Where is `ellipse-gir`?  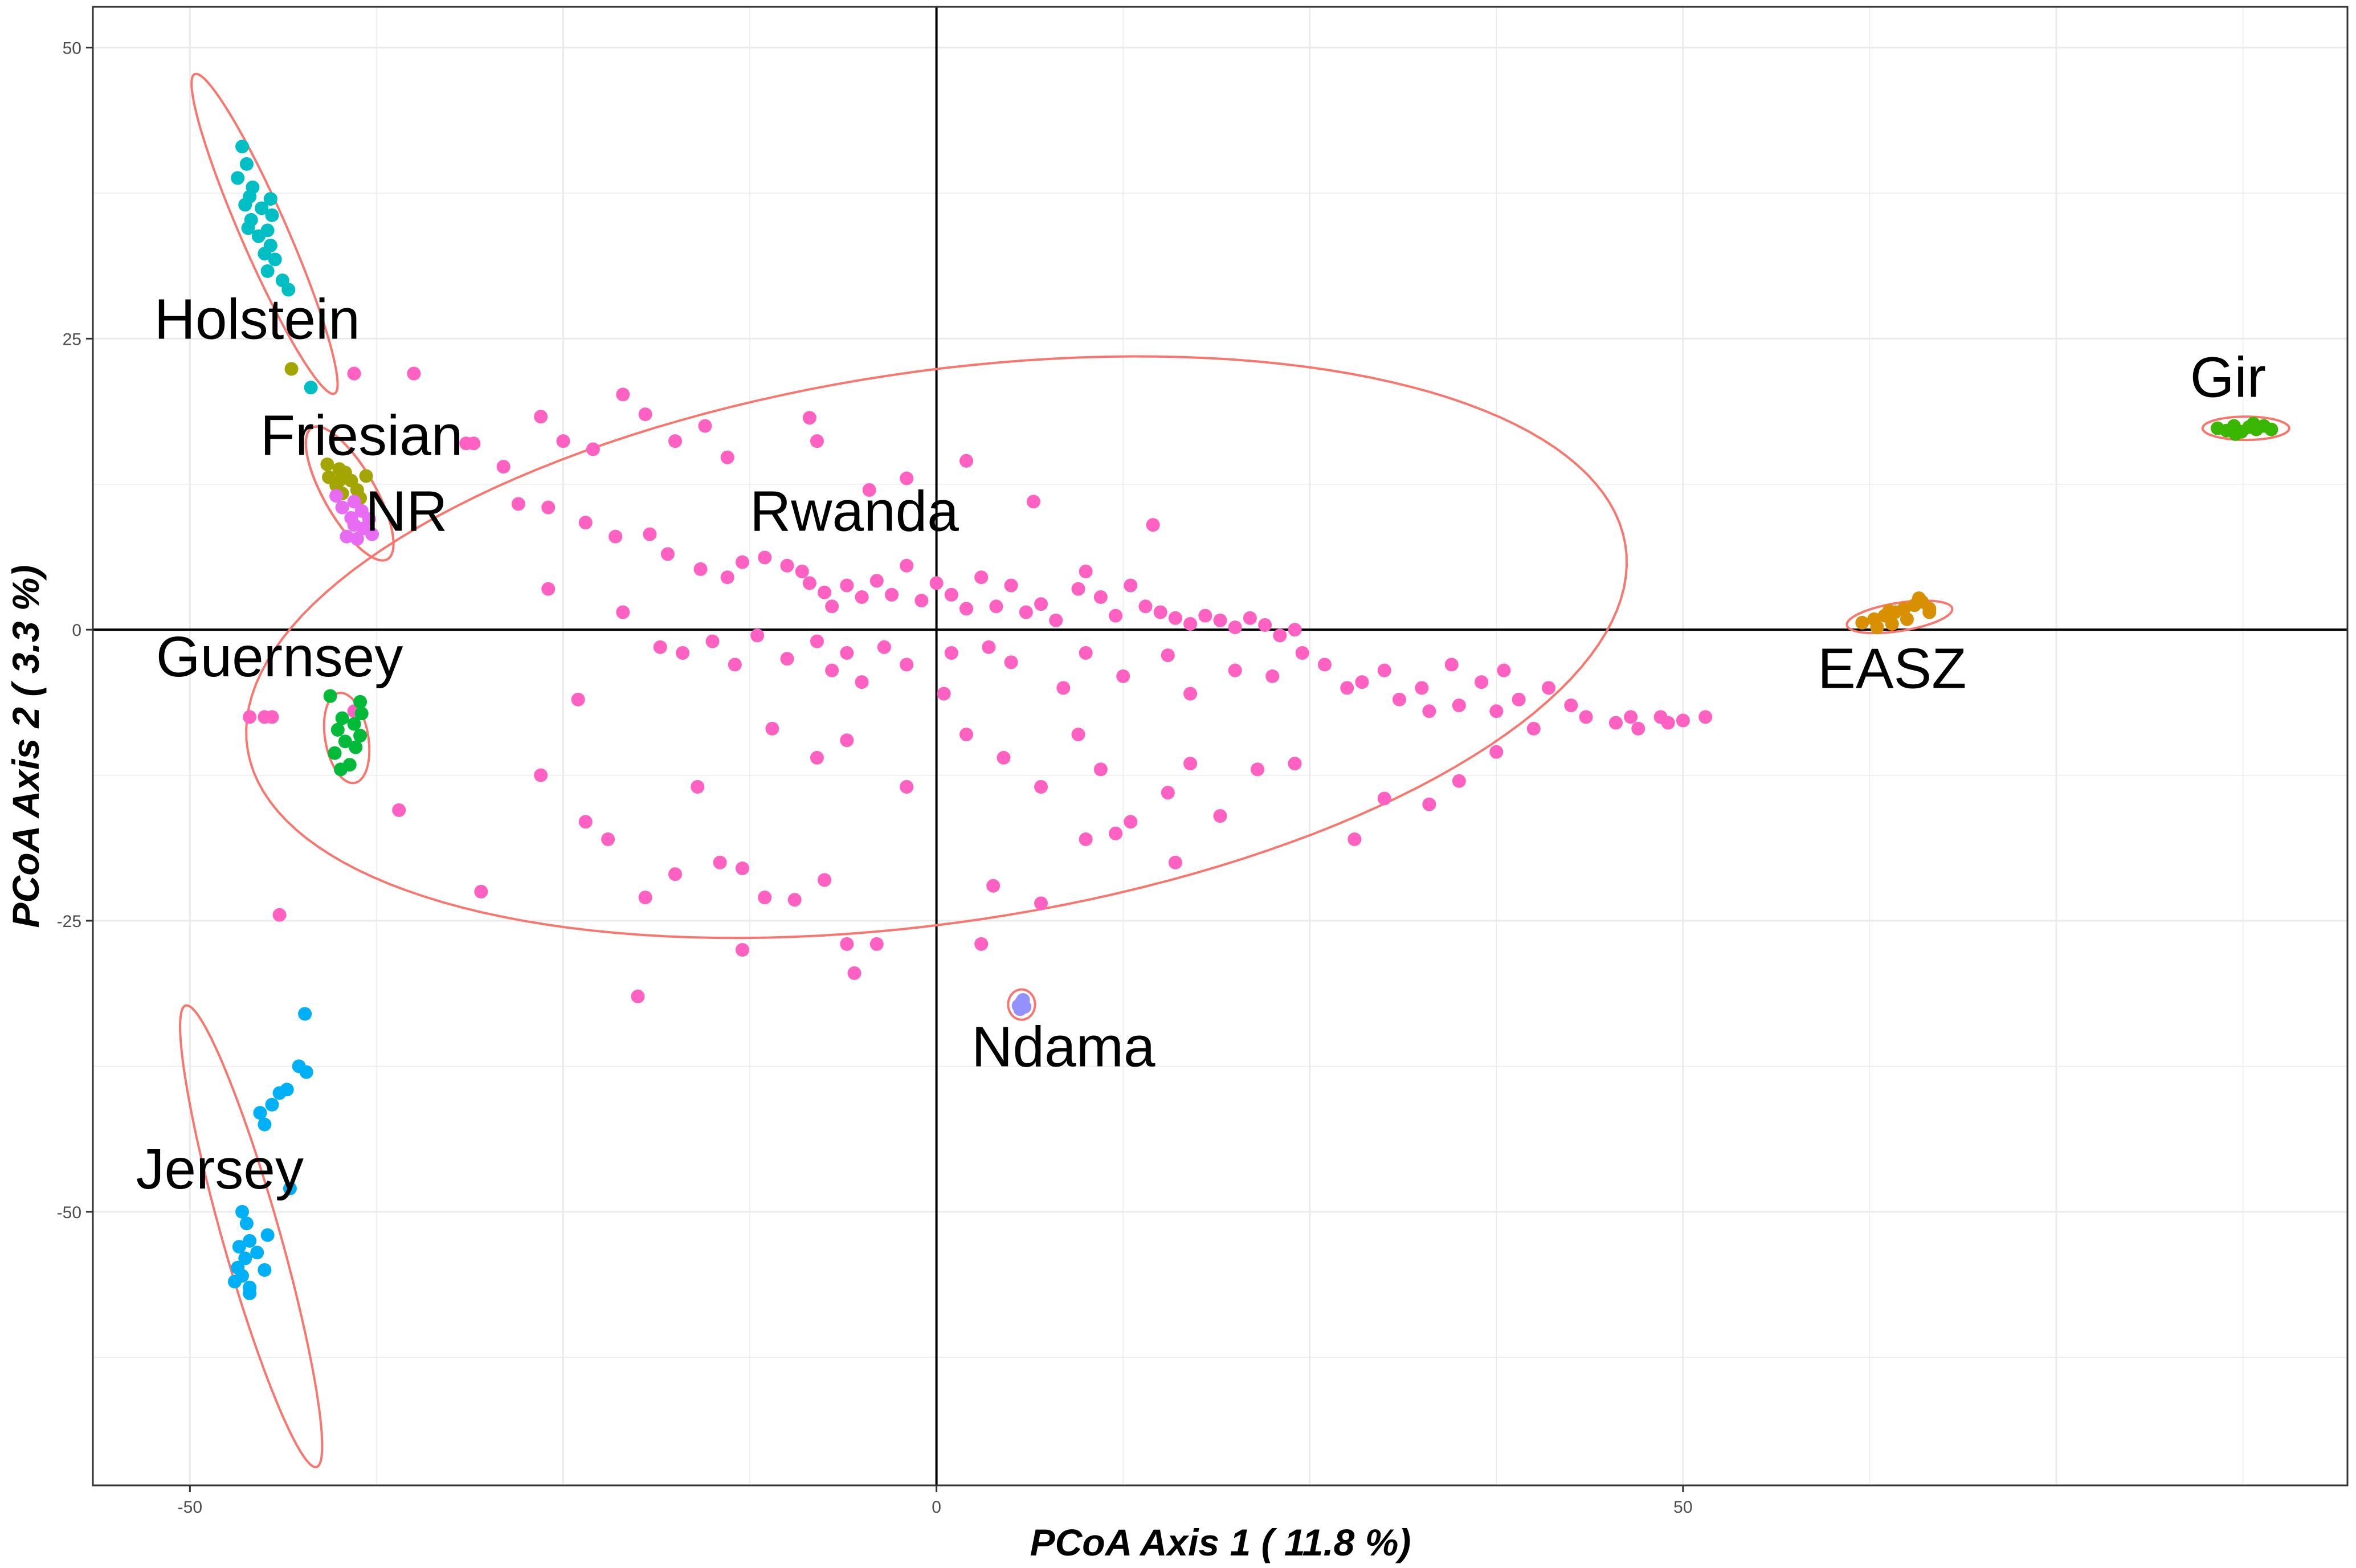
ellipse-gir is located at coordinates (2245, 428).